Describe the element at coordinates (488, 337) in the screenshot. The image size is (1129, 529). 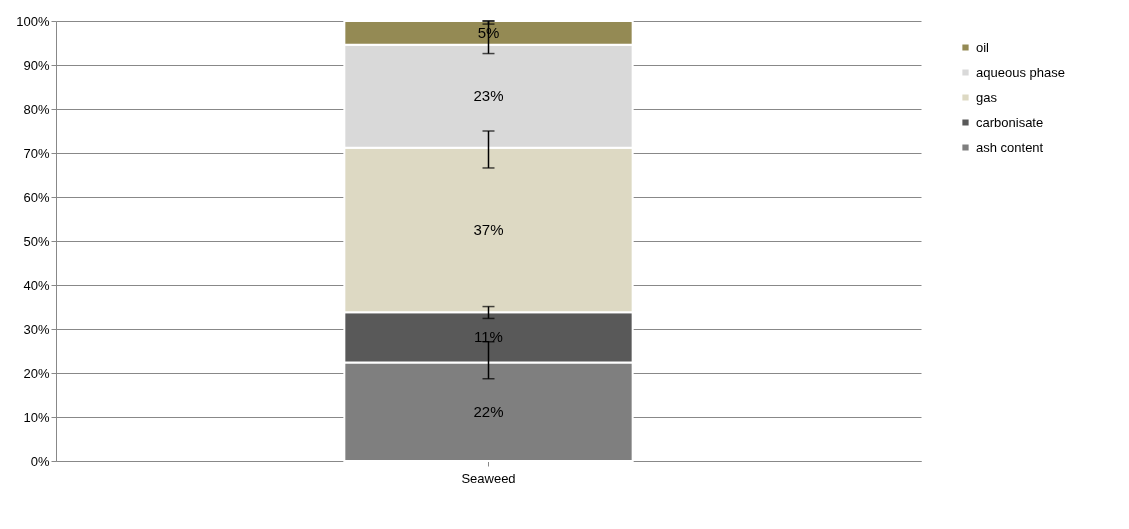
I see `data-label: 11%` at that location.